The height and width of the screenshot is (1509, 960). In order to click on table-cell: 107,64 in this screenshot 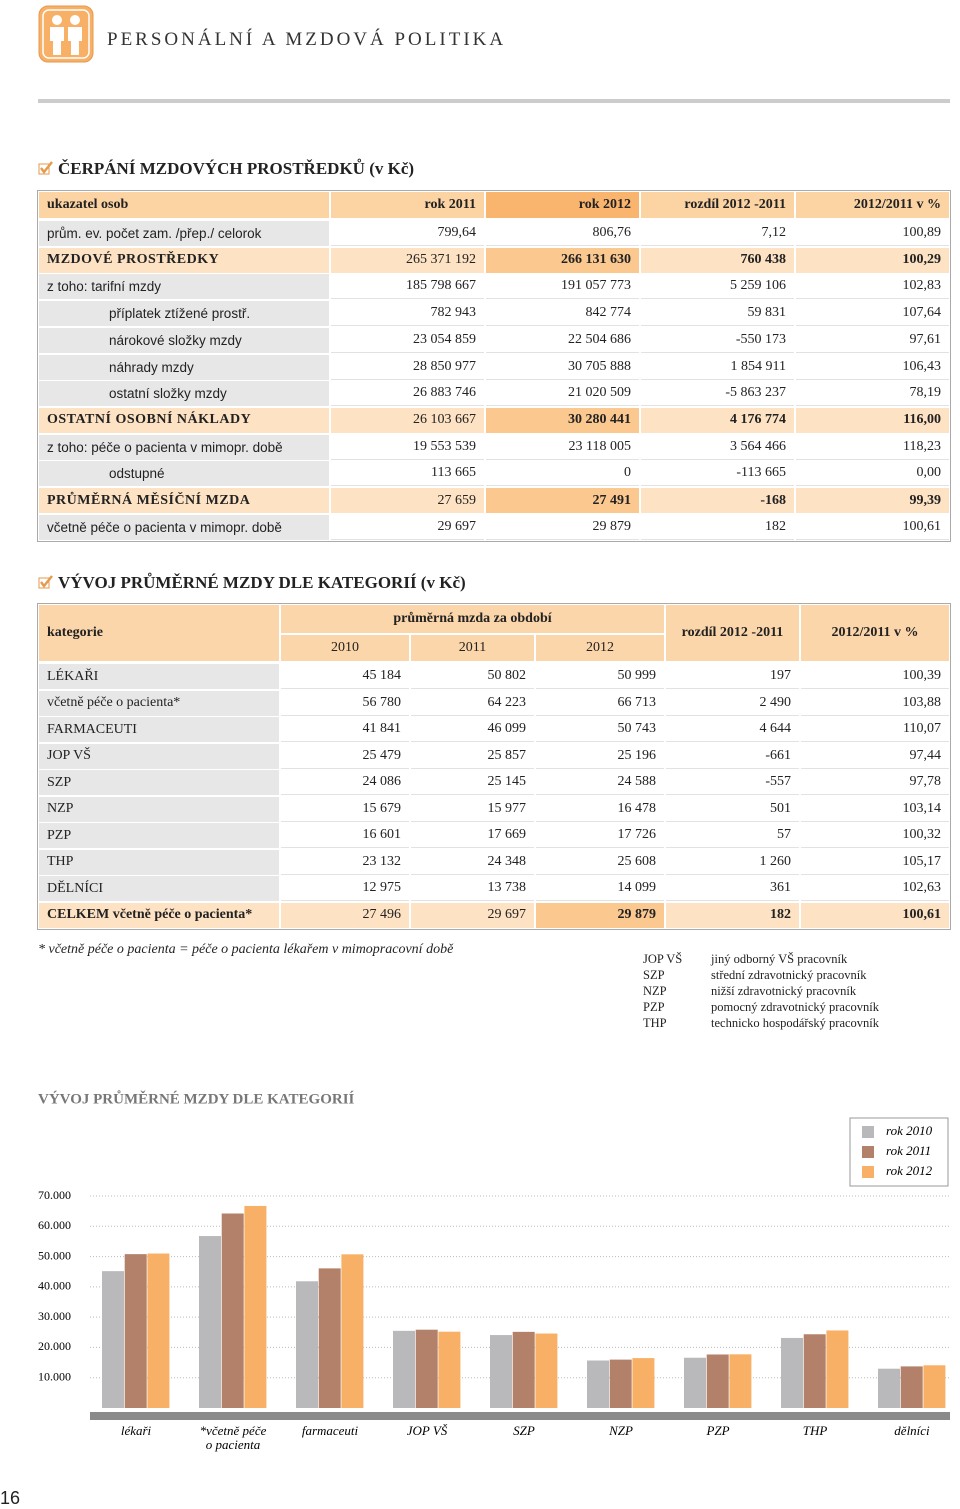, I will do `click(872, 314)`.